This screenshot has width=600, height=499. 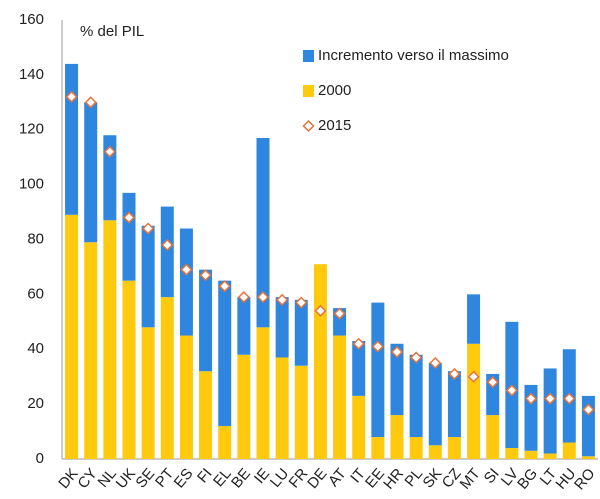 I want to click on y-axis-label: % del PIL, so click(x=112, y=31).